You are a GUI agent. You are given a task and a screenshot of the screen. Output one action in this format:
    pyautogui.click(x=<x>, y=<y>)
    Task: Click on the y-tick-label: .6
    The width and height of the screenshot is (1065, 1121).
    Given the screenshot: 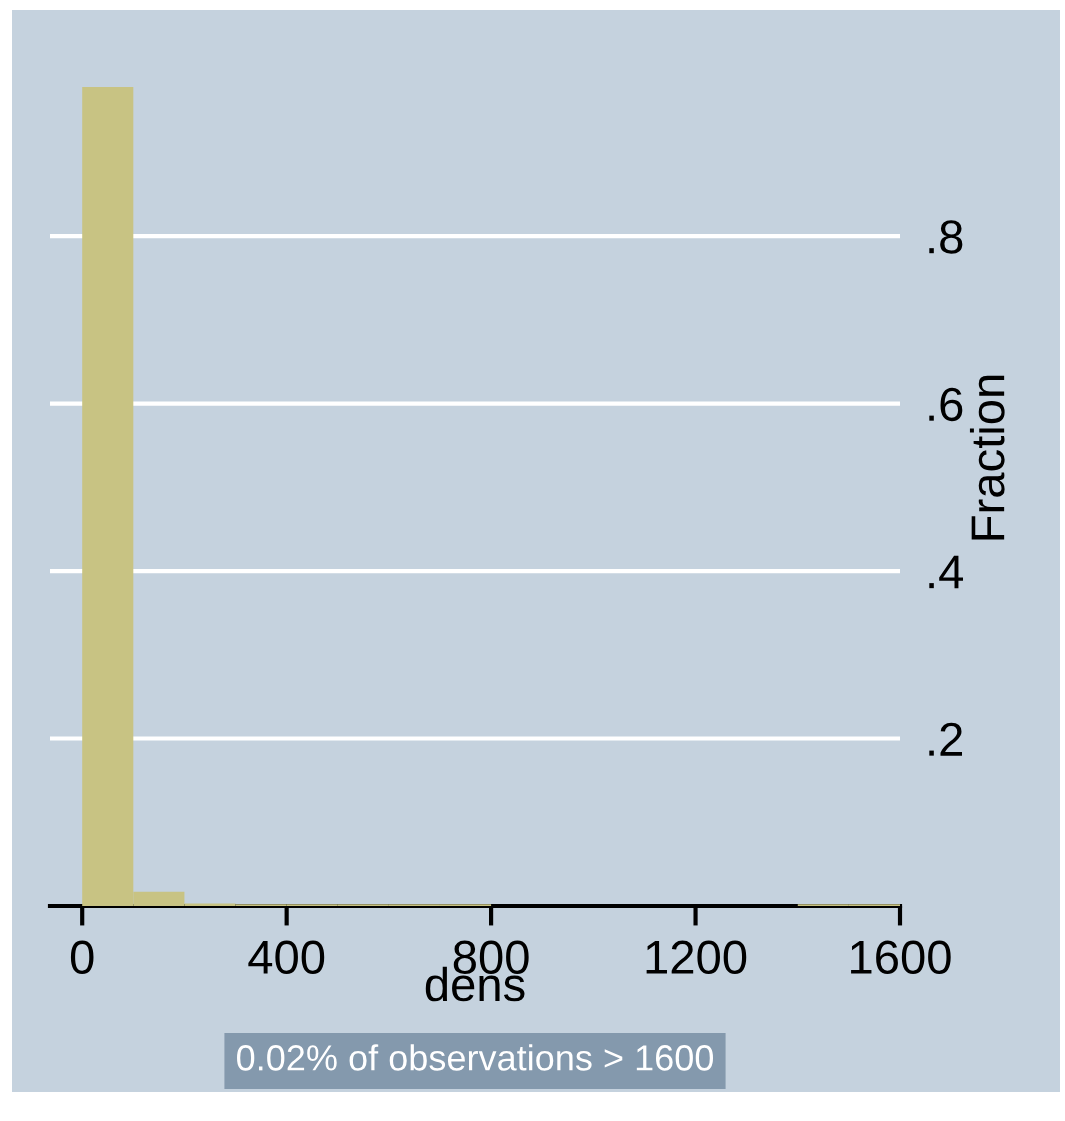 What is the action you would take?
    pyautogui.click(x=946, y=404)
    